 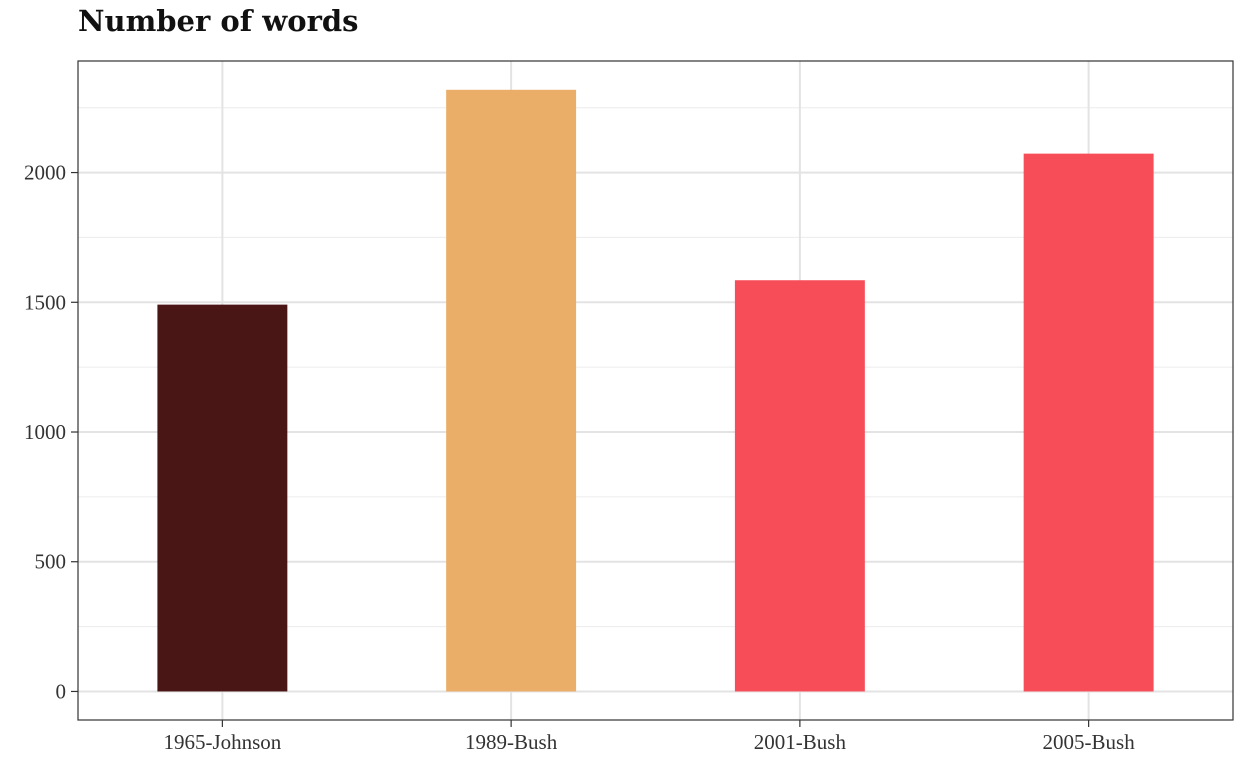 I want to click on x-tick-label: 2005-Bush, so click(x=1089, y=742).